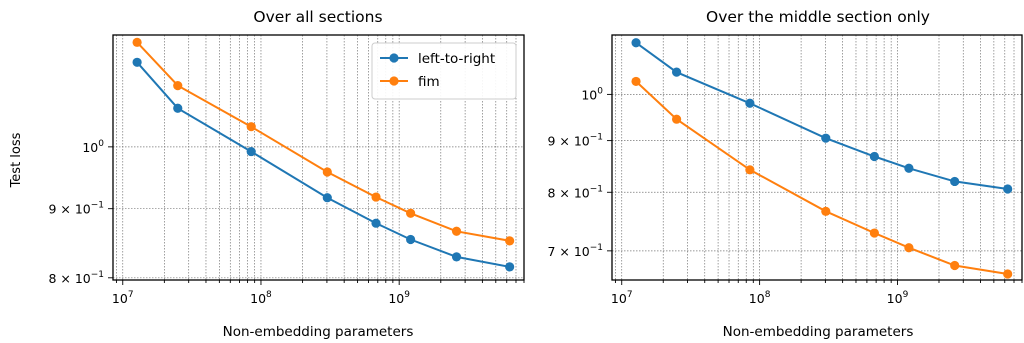 The image size is (1024, 343). Describe the element at coordinates (456, 59) in the screenshot. I see `legend-label: left-to-right` at that location.